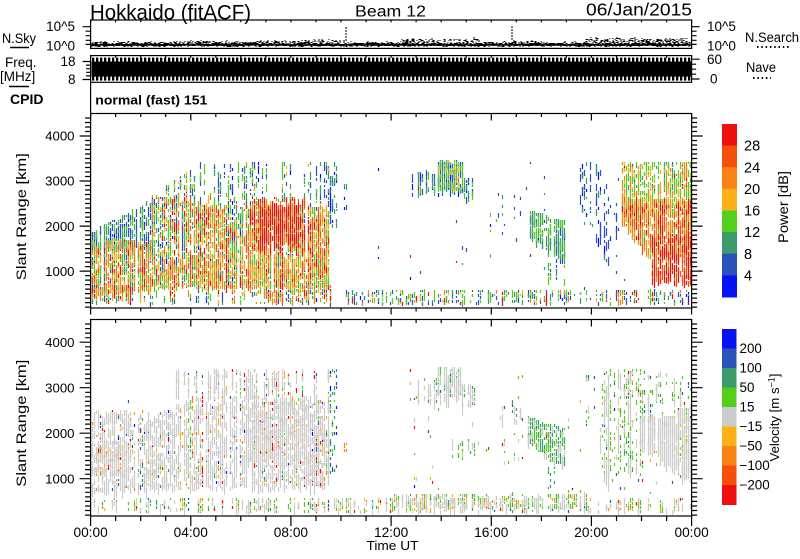  What do you see at coordinates (751, 368) in the screenshot?
I see `svg-text: 100` at bounding box center [751, 368].